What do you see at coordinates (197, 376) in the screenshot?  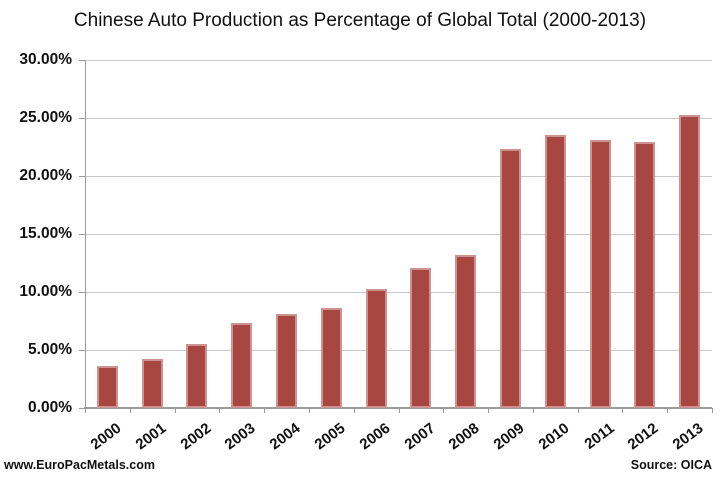 I see `bar-2002` at bounding box center [197, 376].